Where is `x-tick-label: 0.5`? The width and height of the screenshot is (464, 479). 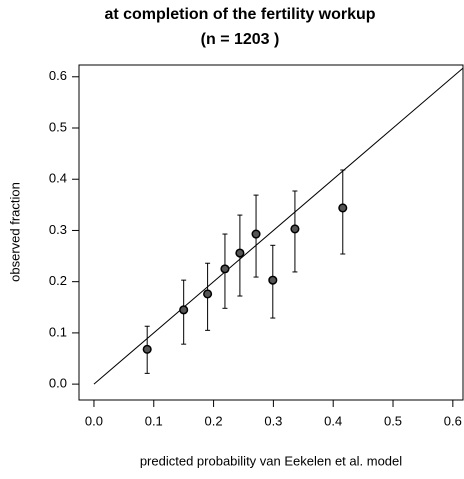 x-tick-label: 0.5 is located at coordinates (393, 420).